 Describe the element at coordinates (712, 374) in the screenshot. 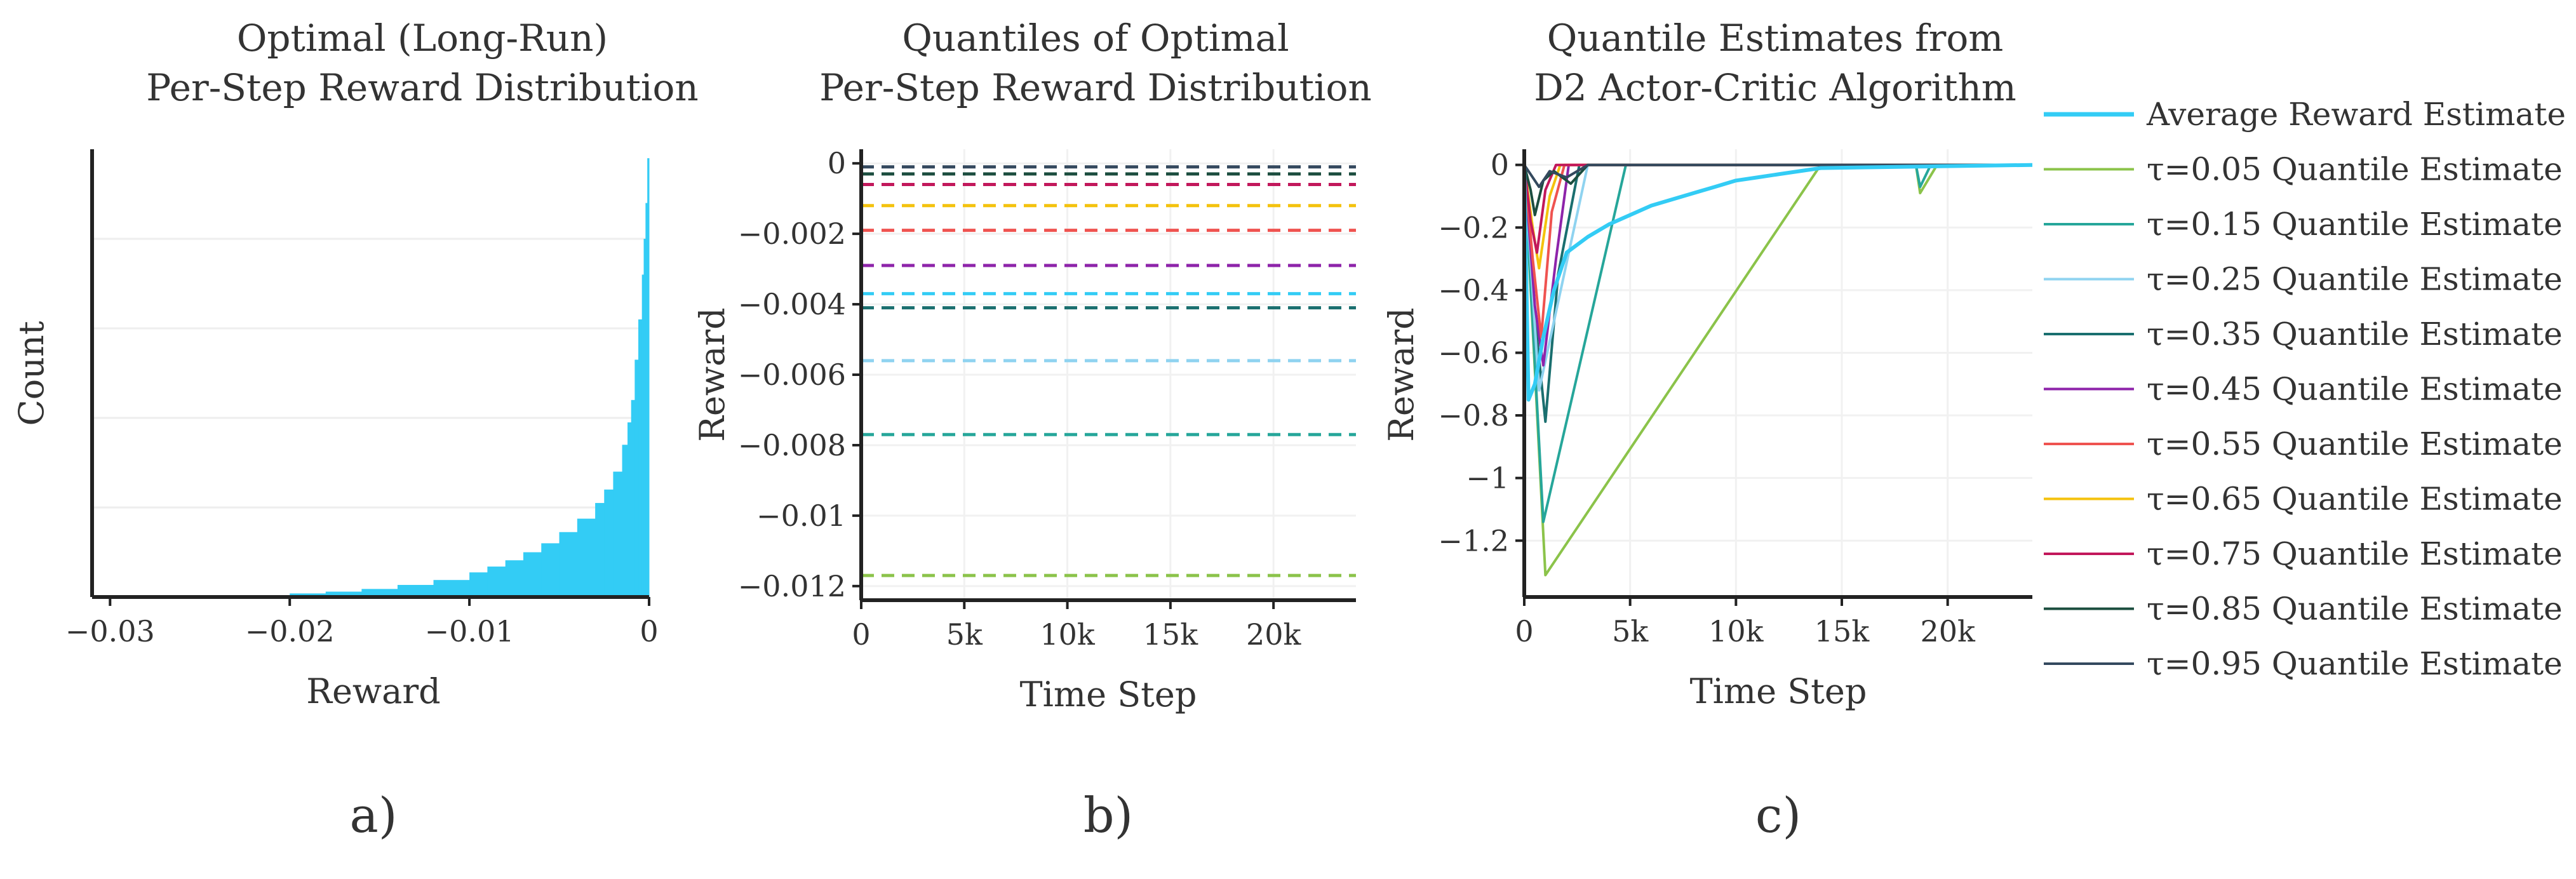

I see `panel-b-y-label: Reward` at that location.